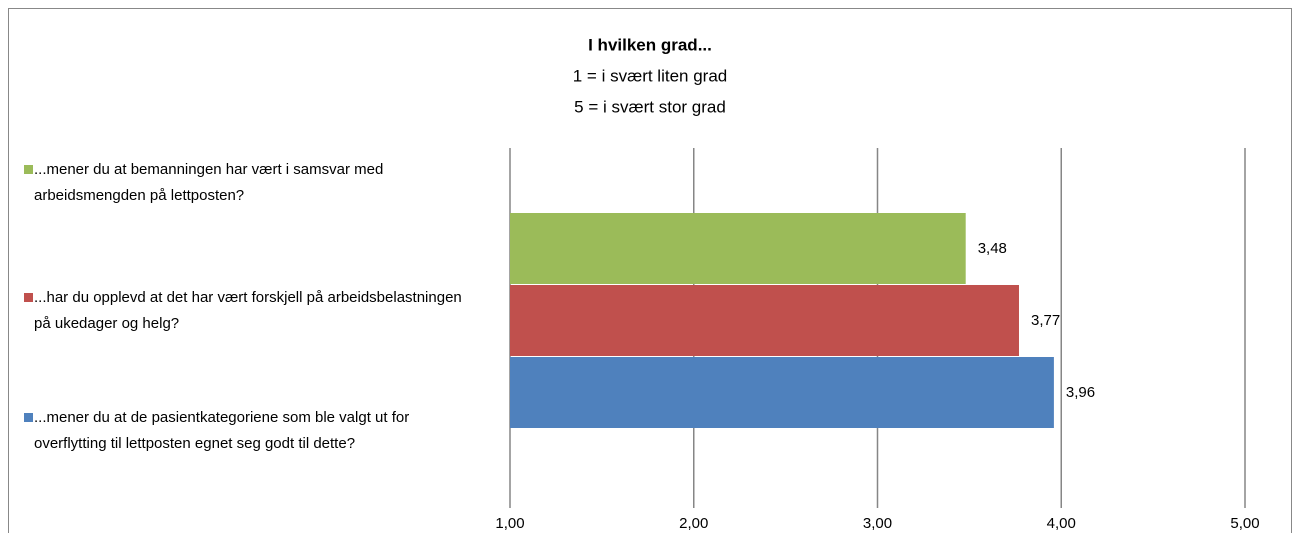 The height and width of the screenshot is (533, 1300). What do you see at coordinates (650, 106) in the screenshot?
I see `chart-subtitle: 5 = i svært stor grad` at bounding box center [650, 106].